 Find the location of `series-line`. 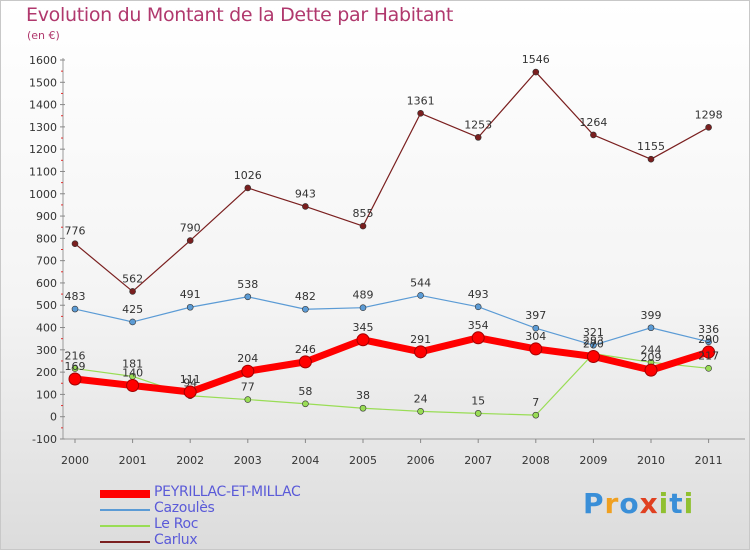

series-line is located at coordinates (392, 365).